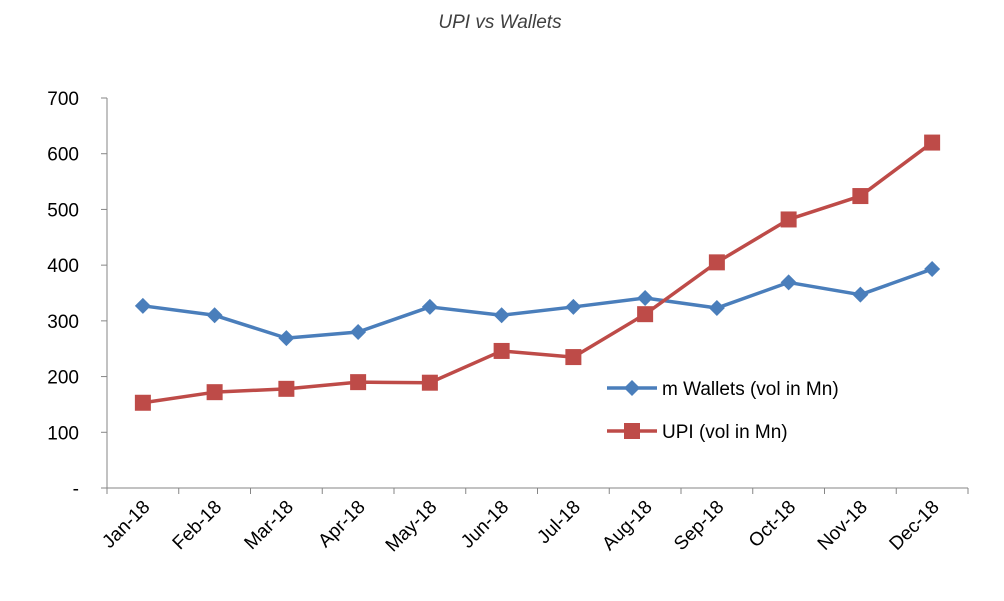 The image size is (1004, 601). Describe the element at coordinates (485, 525) in the screenshot. I see `x-tick-label: Jun-18` at that location.